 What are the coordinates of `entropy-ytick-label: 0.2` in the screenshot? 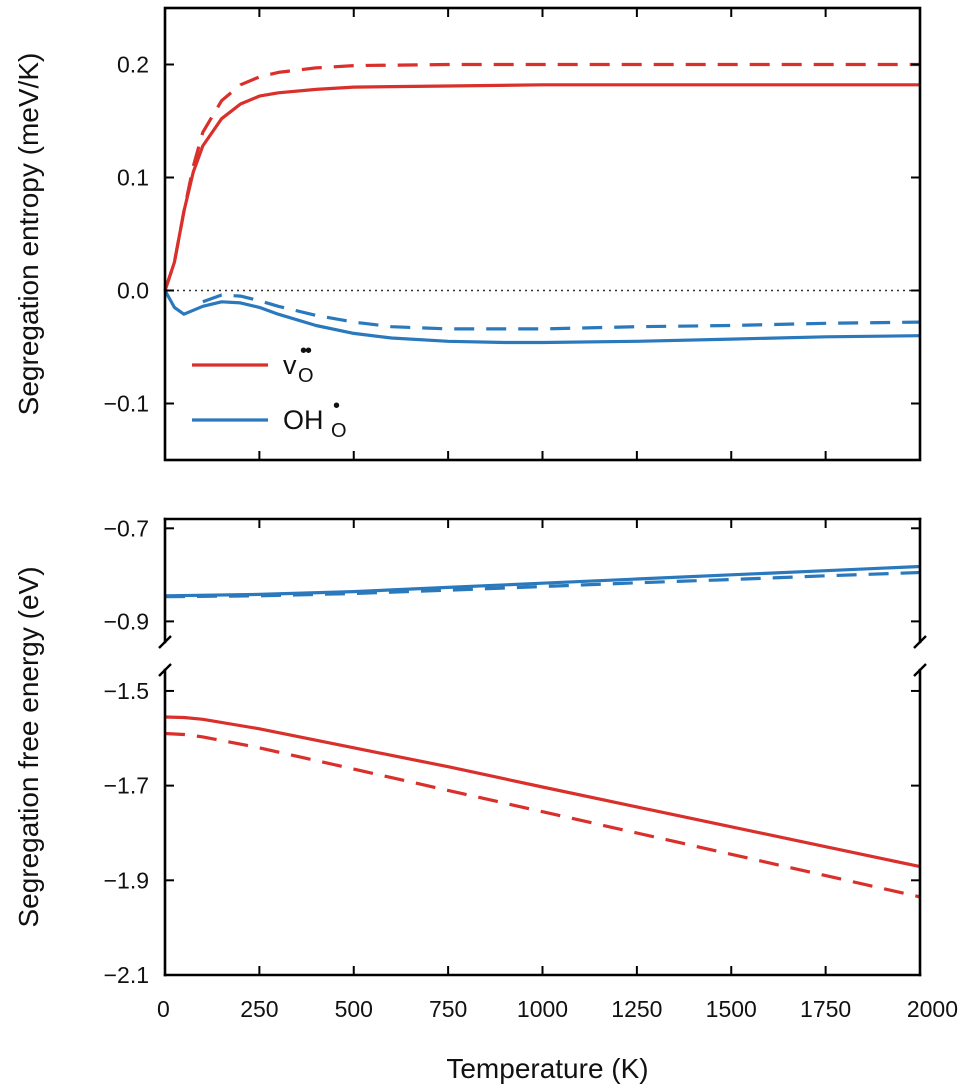 It's located at (133, 65).